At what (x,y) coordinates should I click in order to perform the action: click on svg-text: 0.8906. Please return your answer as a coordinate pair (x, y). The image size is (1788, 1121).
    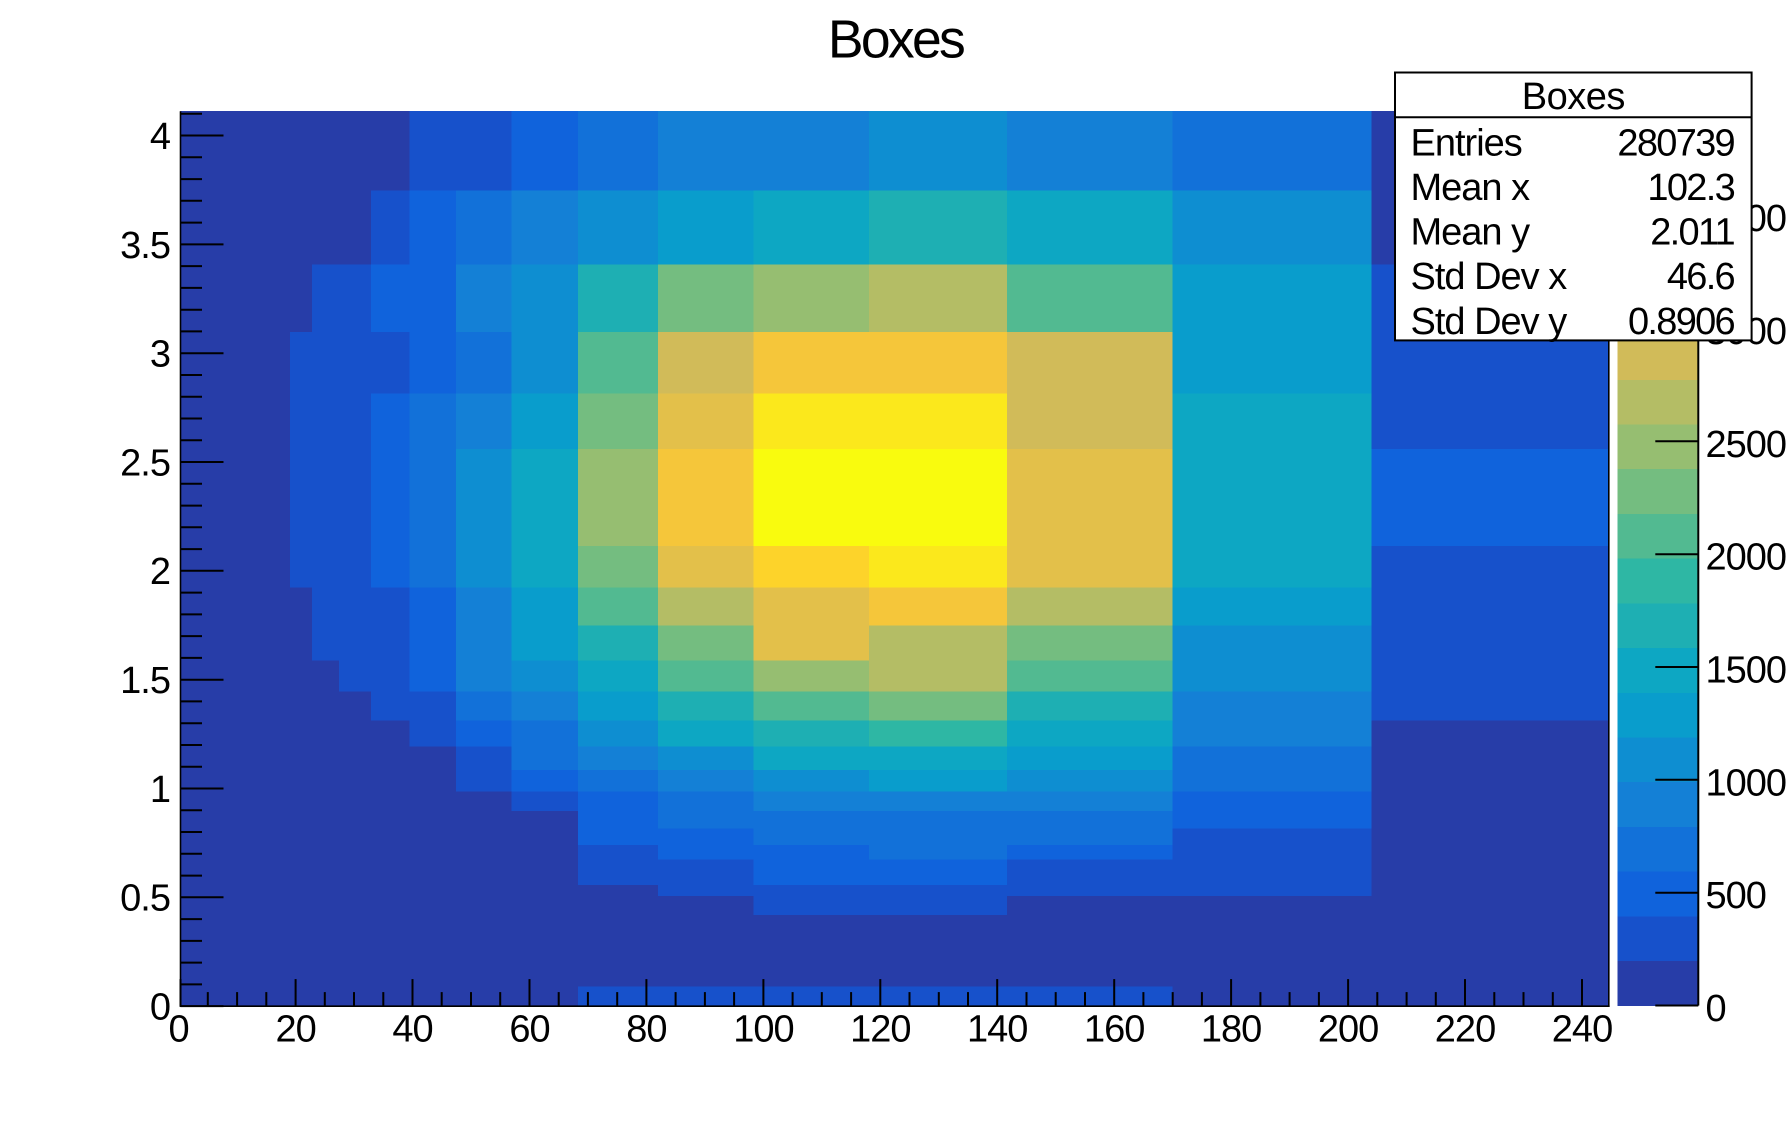
    Looking at the image, I should click on (1681, 322).